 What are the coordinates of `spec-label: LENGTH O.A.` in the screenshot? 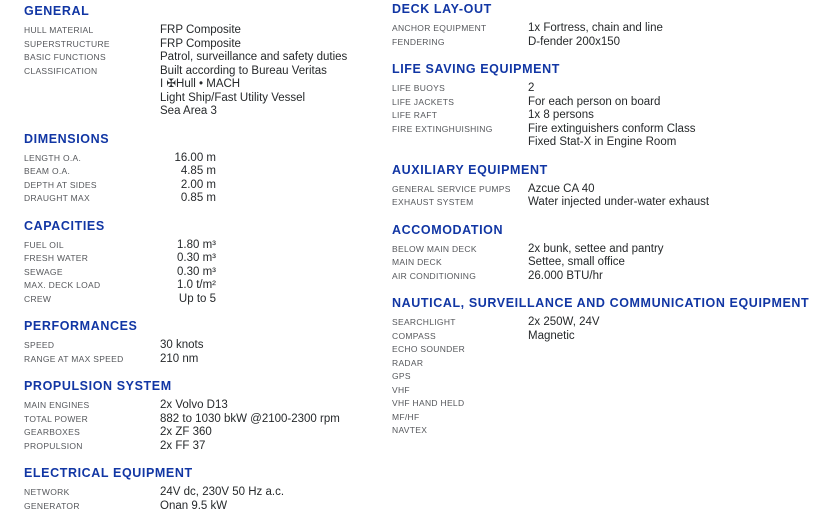 It's located at (53, 157).